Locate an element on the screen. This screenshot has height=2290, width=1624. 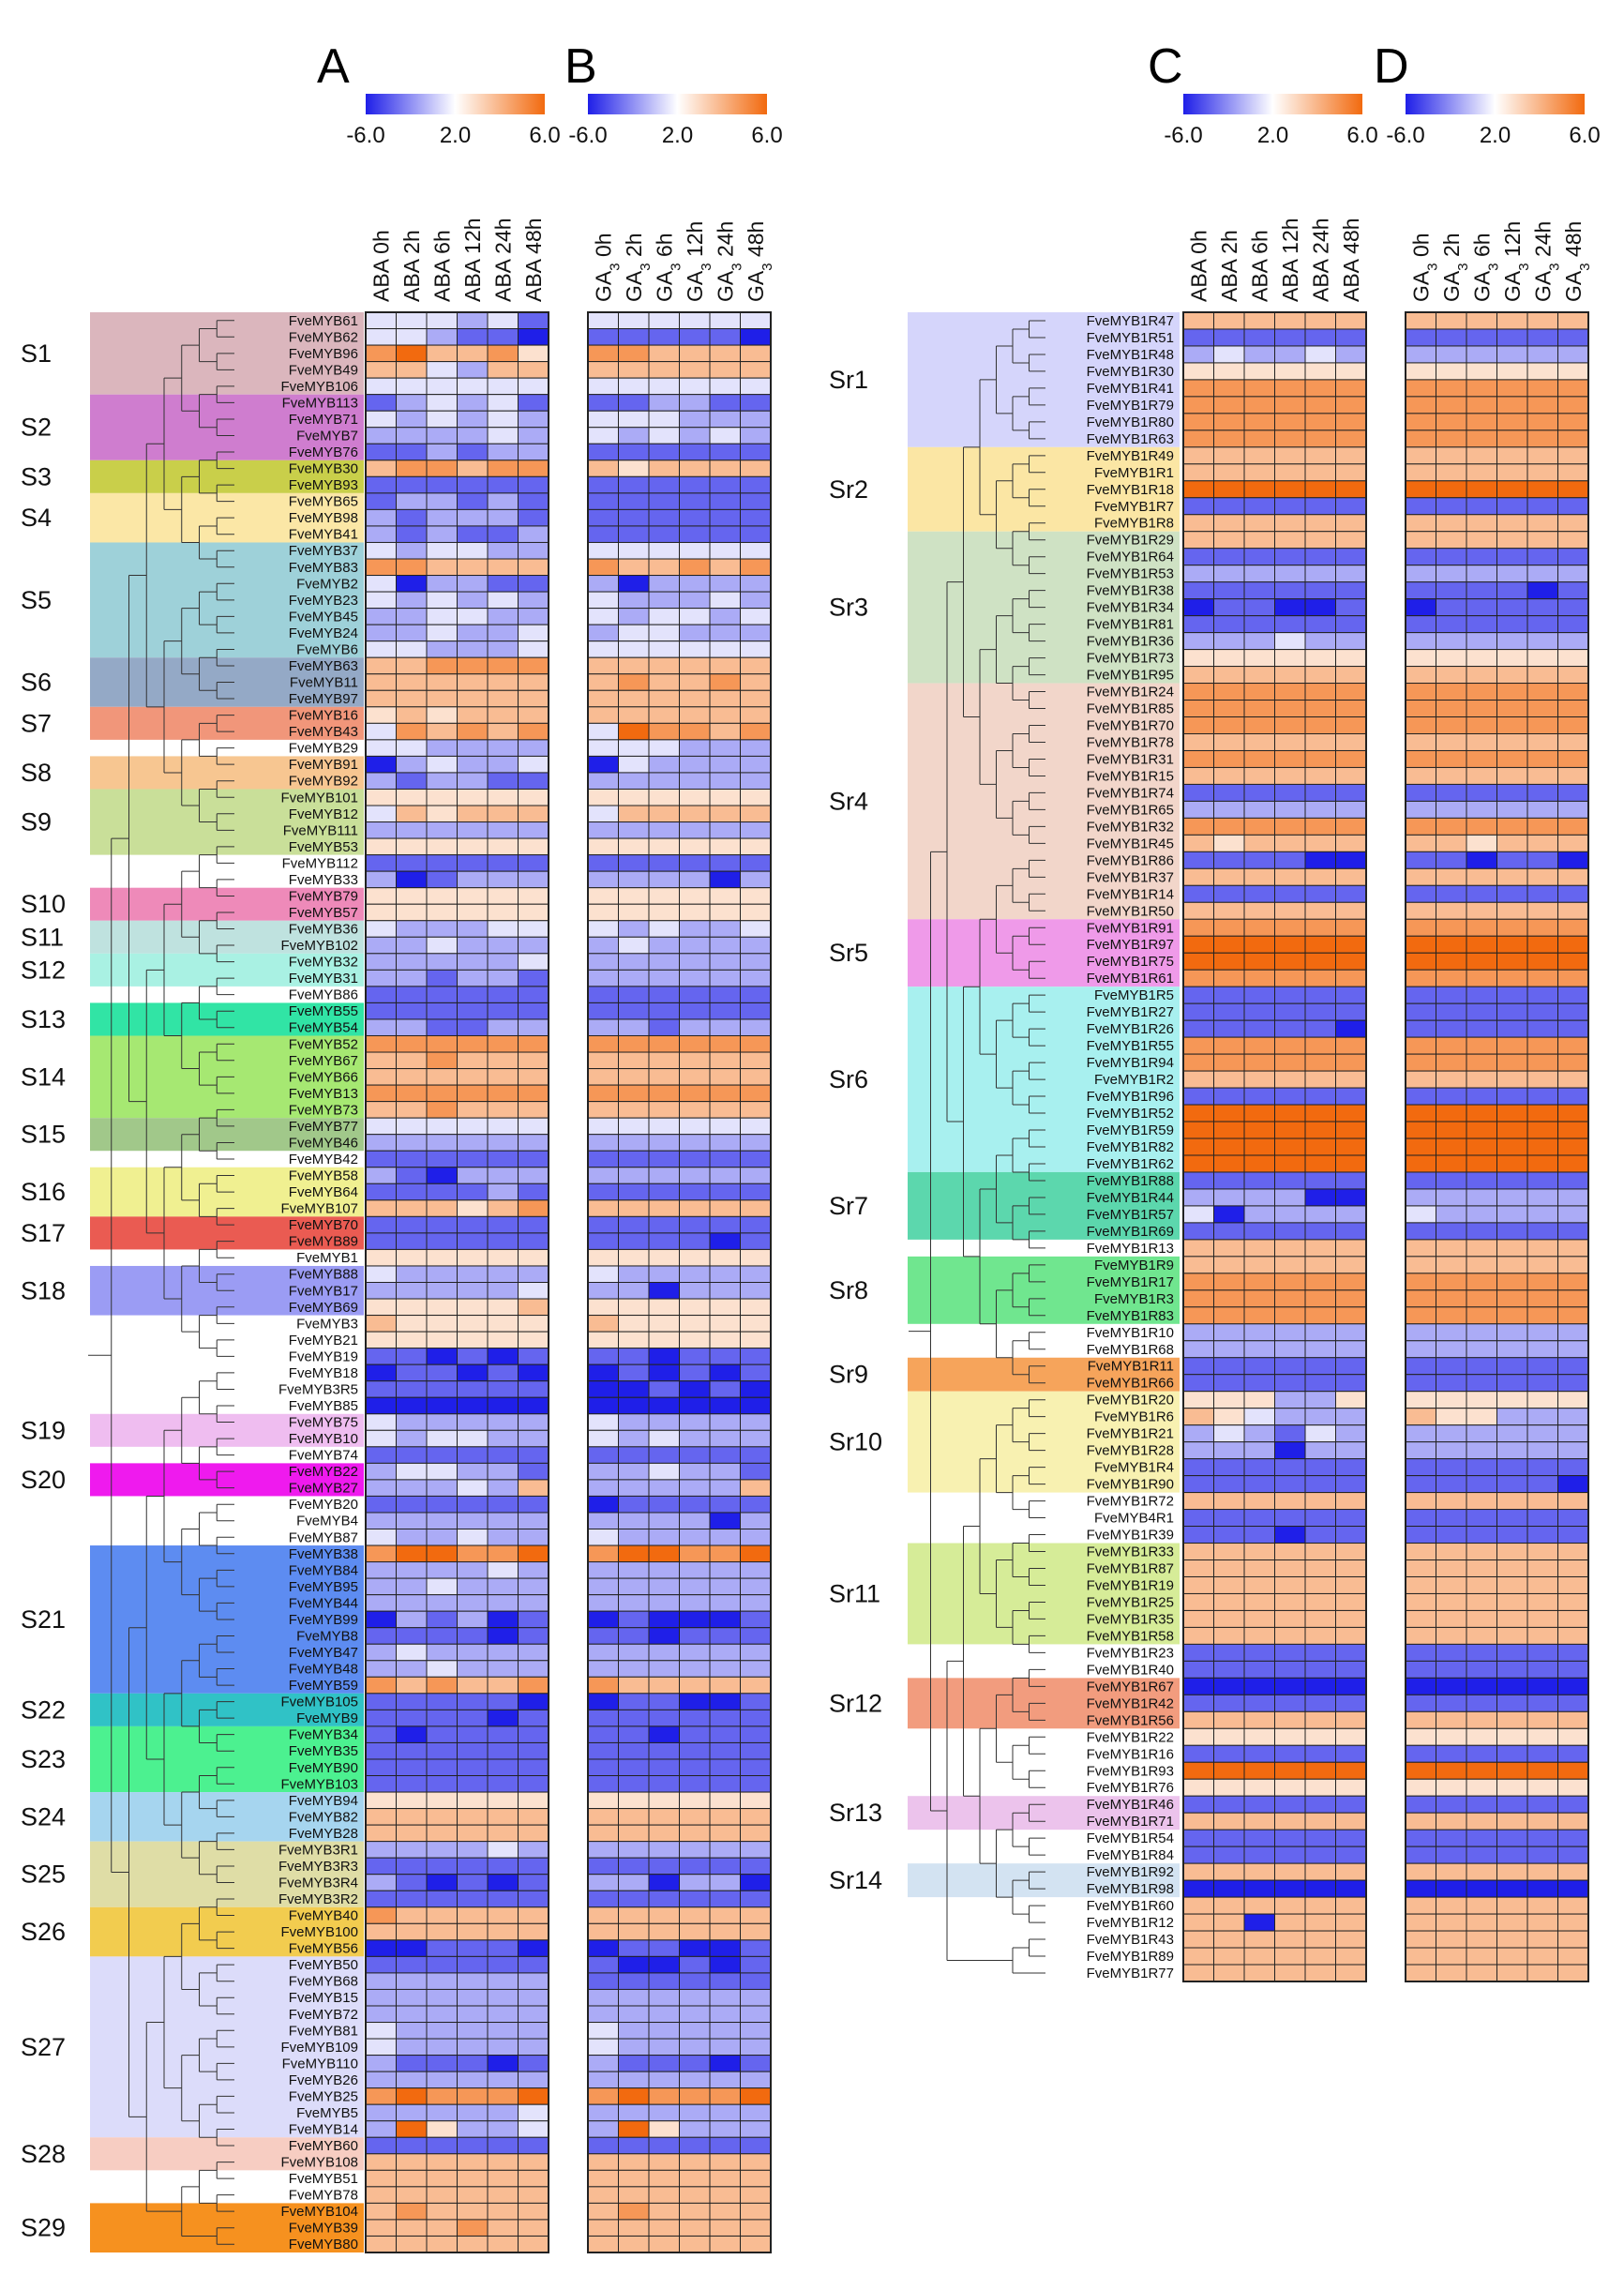
cluster-label: Sr3 is located at coordinates (849, 608).